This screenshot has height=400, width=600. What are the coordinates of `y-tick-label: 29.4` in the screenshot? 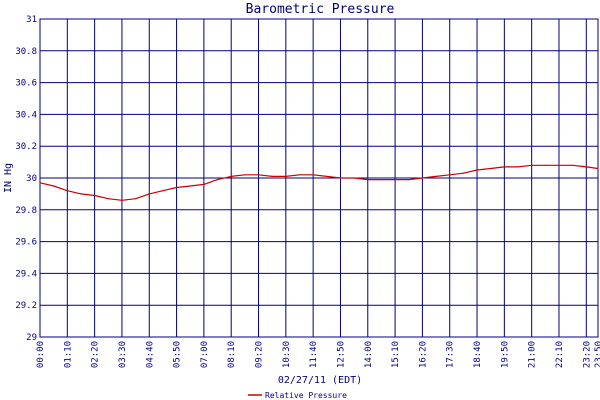 It's located at (26, 274).